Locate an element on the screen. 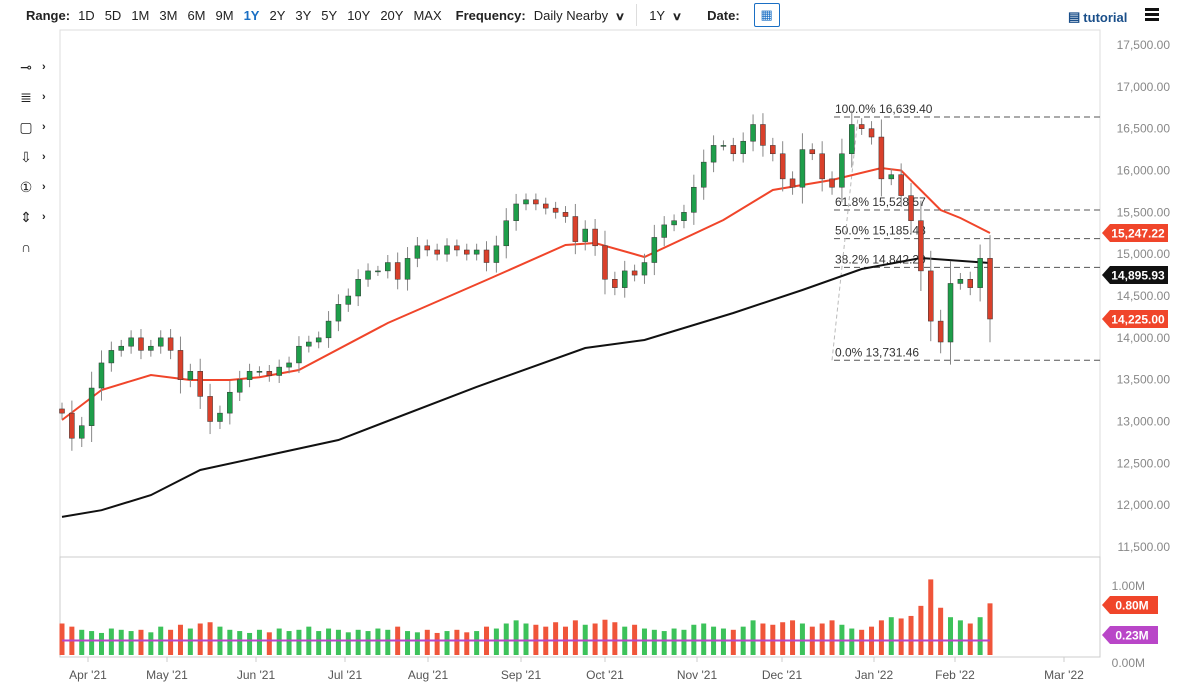 The width and height of the screenshot is (1178, 690). ma200-value-badge-bg is located at coordinates (1135, 275).